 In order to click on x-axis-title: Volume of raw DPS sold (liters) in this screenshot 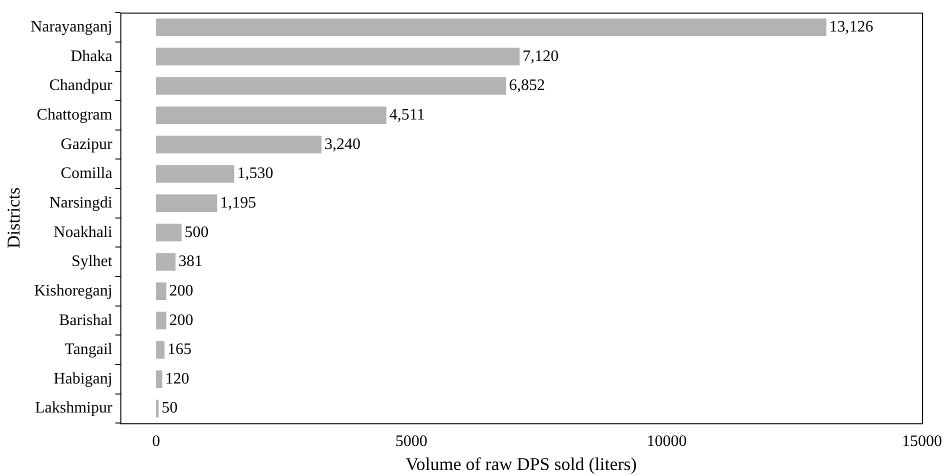, I will do `click(521, 464)`.